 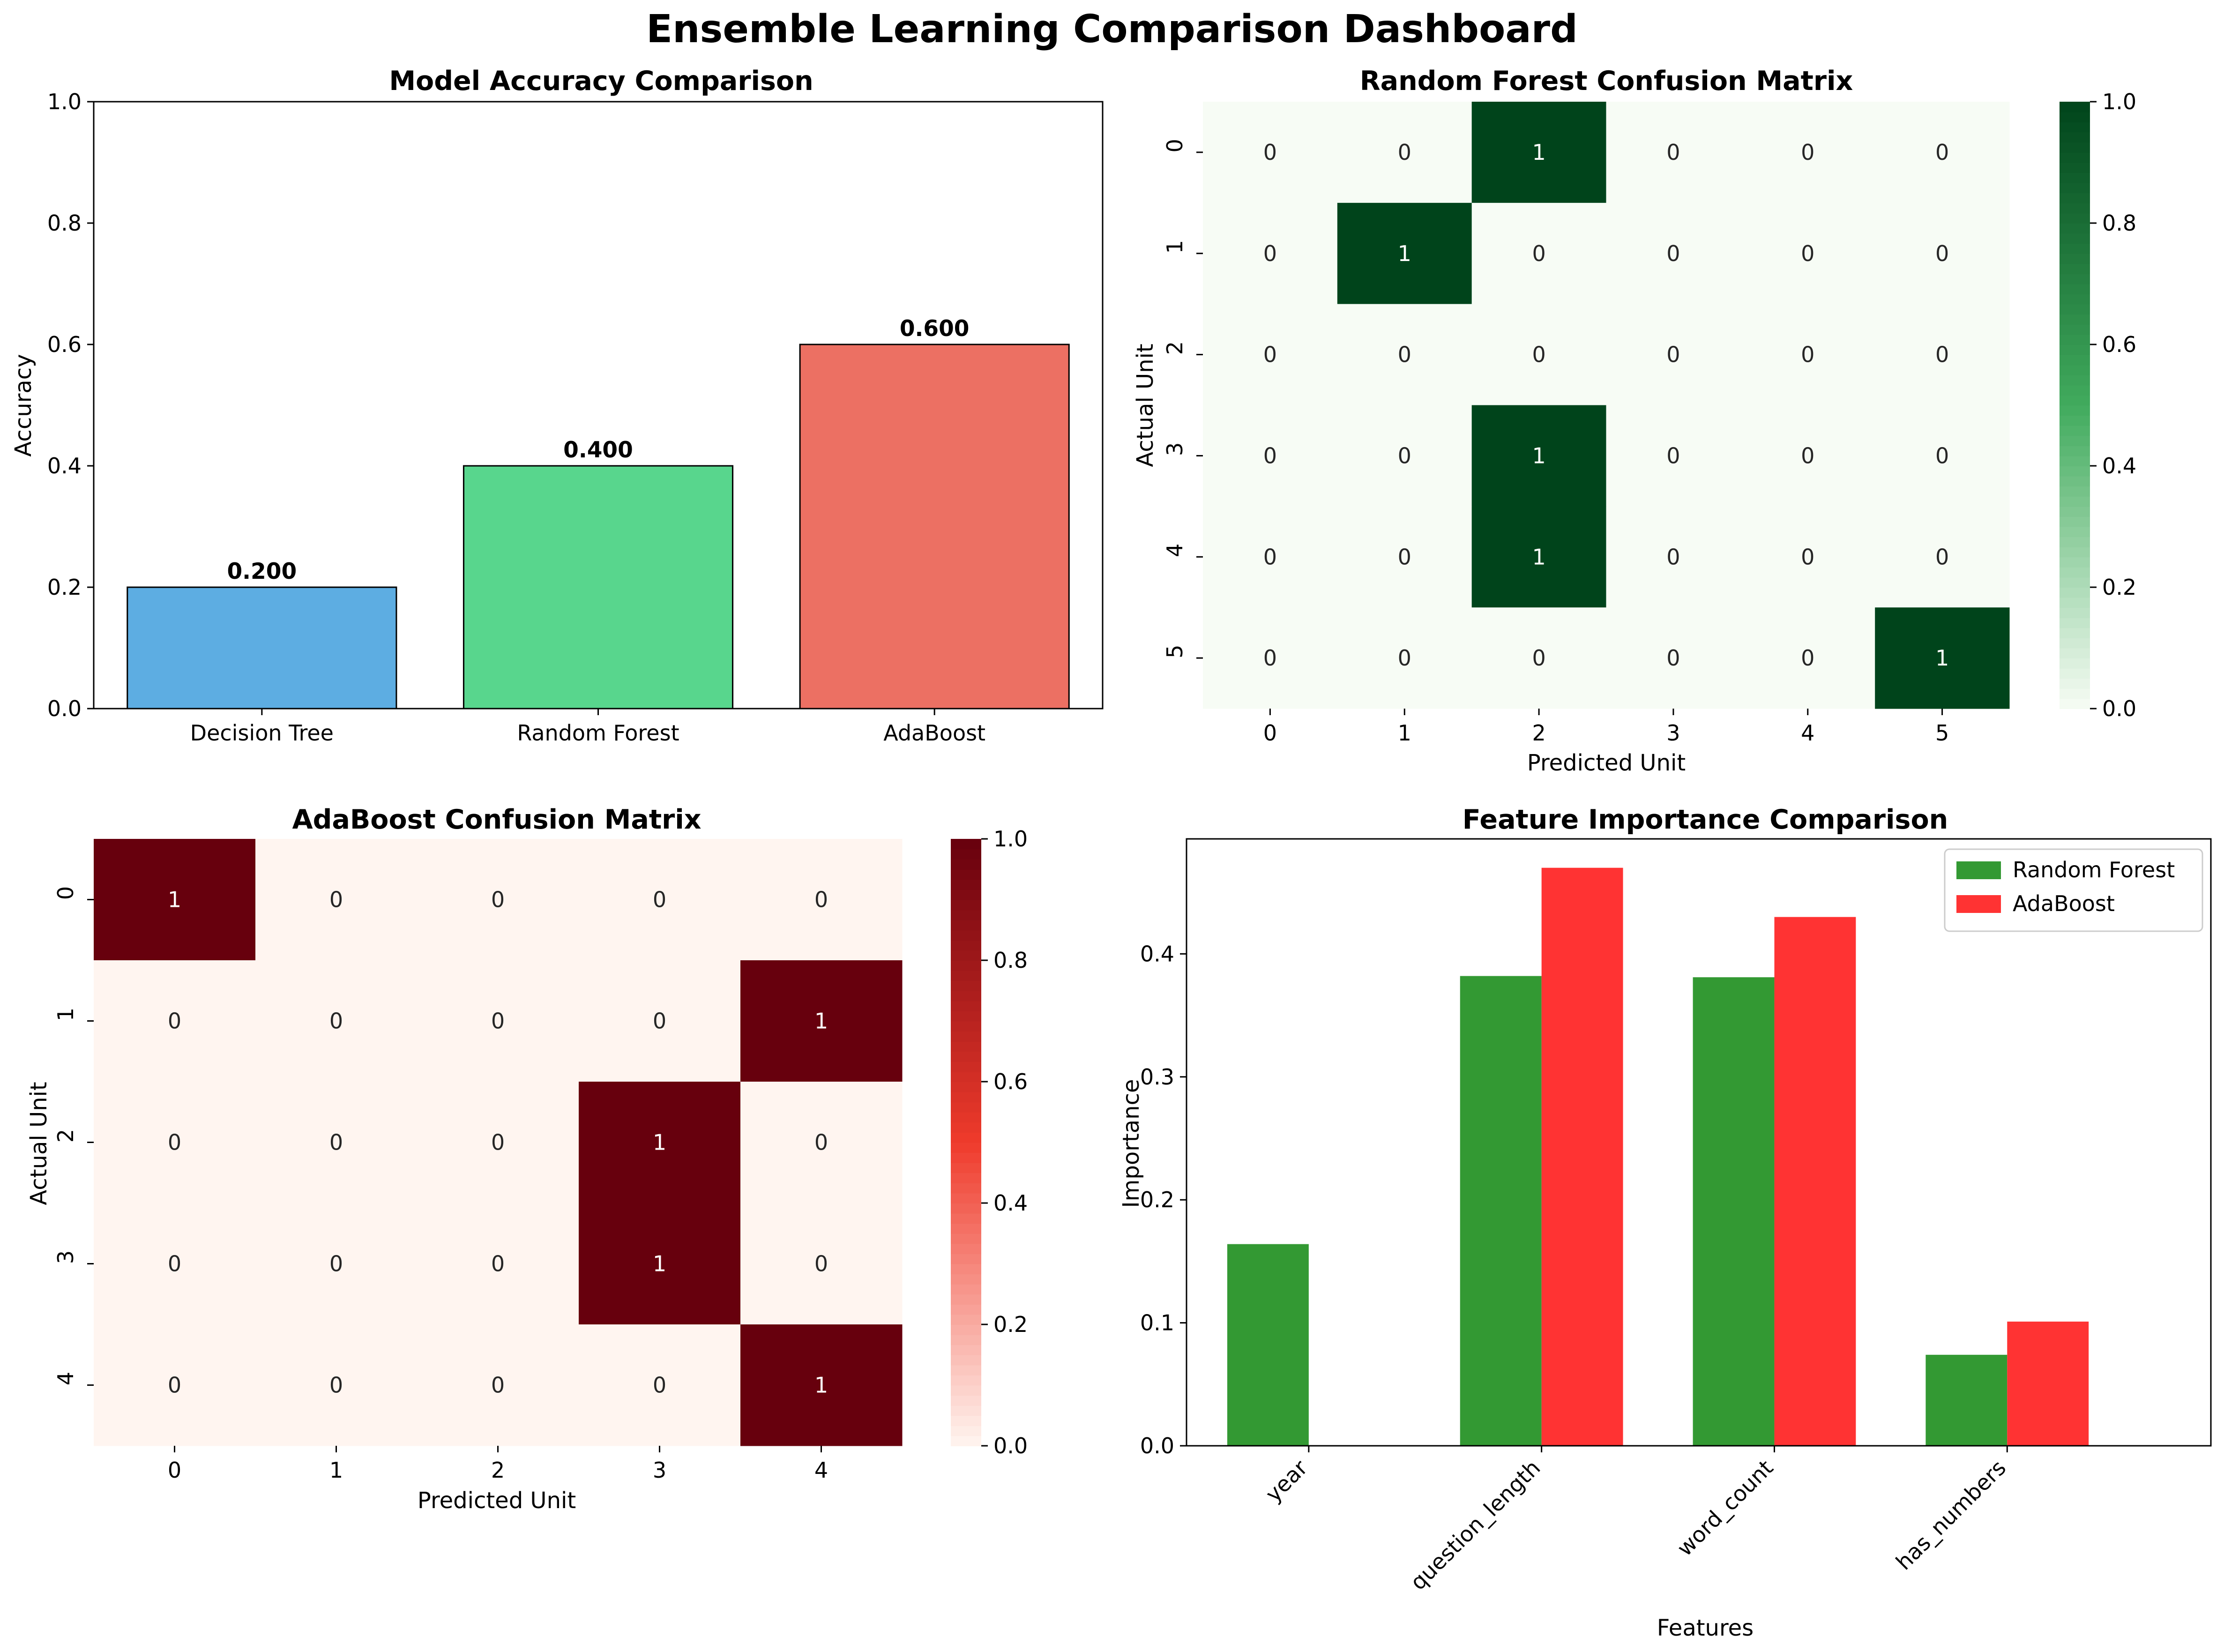 I want to click on colorbar-tick-label: 0.8, so click(x=1011, y=961).